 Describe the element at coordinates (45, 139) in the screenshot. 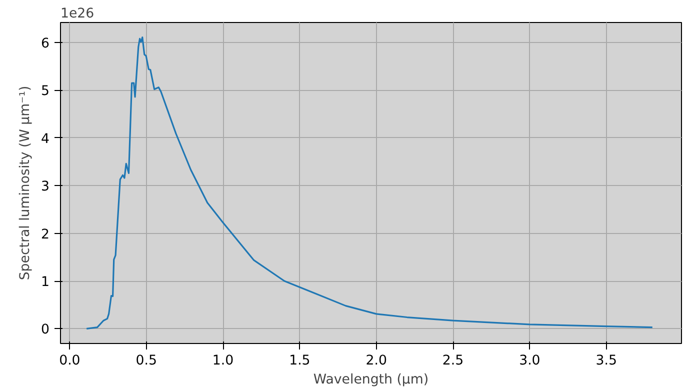

I see `y-tick-label: 4` at that location.